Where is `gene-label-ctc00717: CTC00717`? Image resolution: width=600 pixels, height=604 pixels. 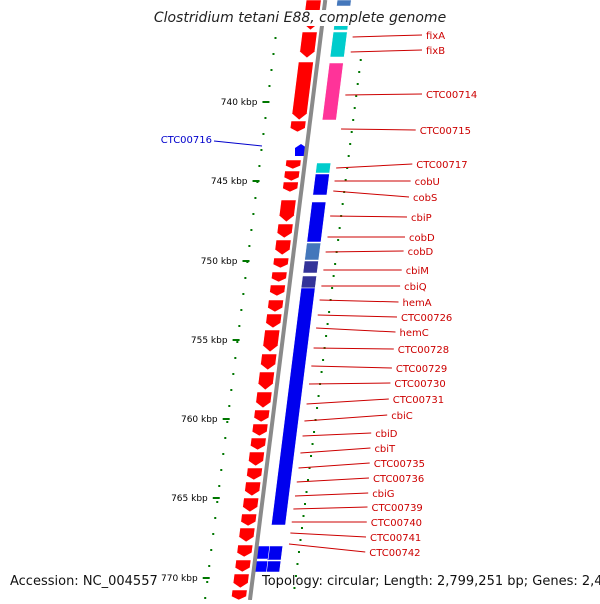
gene-label-ctc00717: CTC00717 is located at coordinates (441, 165).